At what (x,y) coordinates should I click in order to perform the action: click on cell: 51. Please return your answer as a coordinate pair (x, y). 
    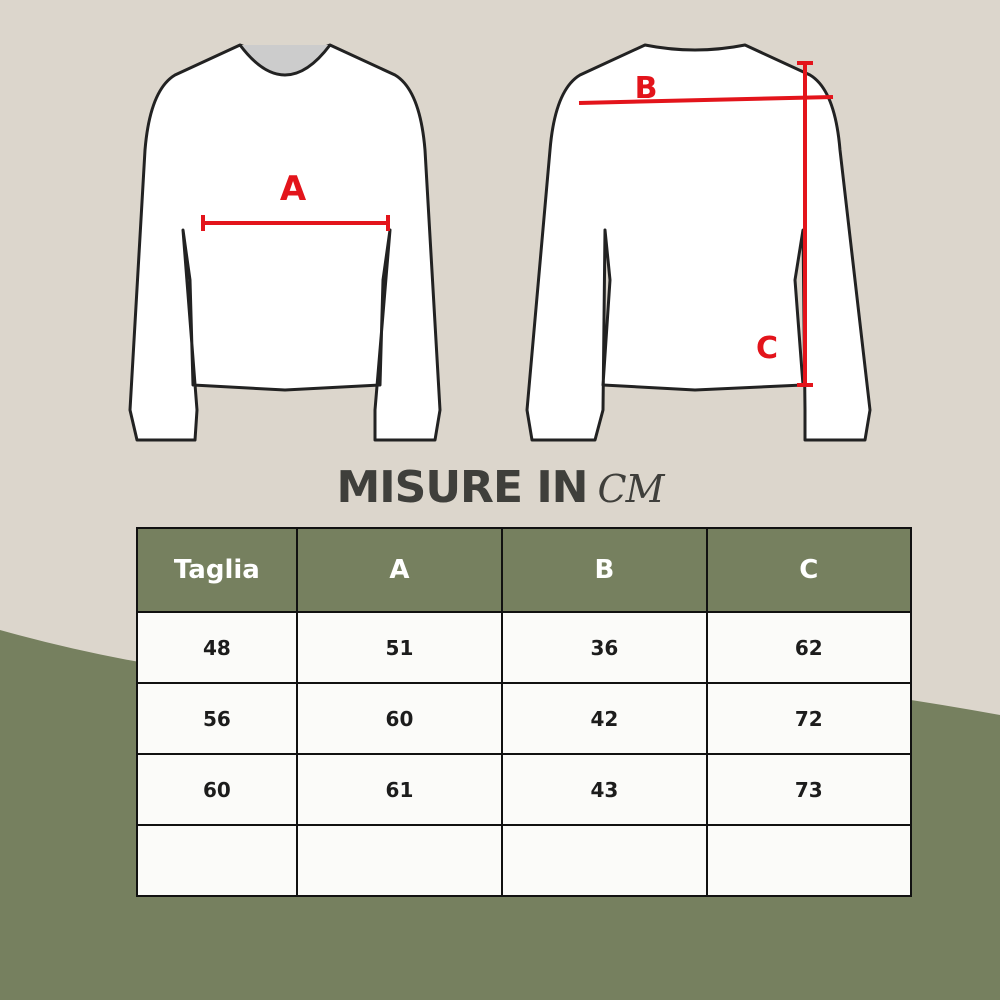
    Looking at the image, I should click on (399, 647).